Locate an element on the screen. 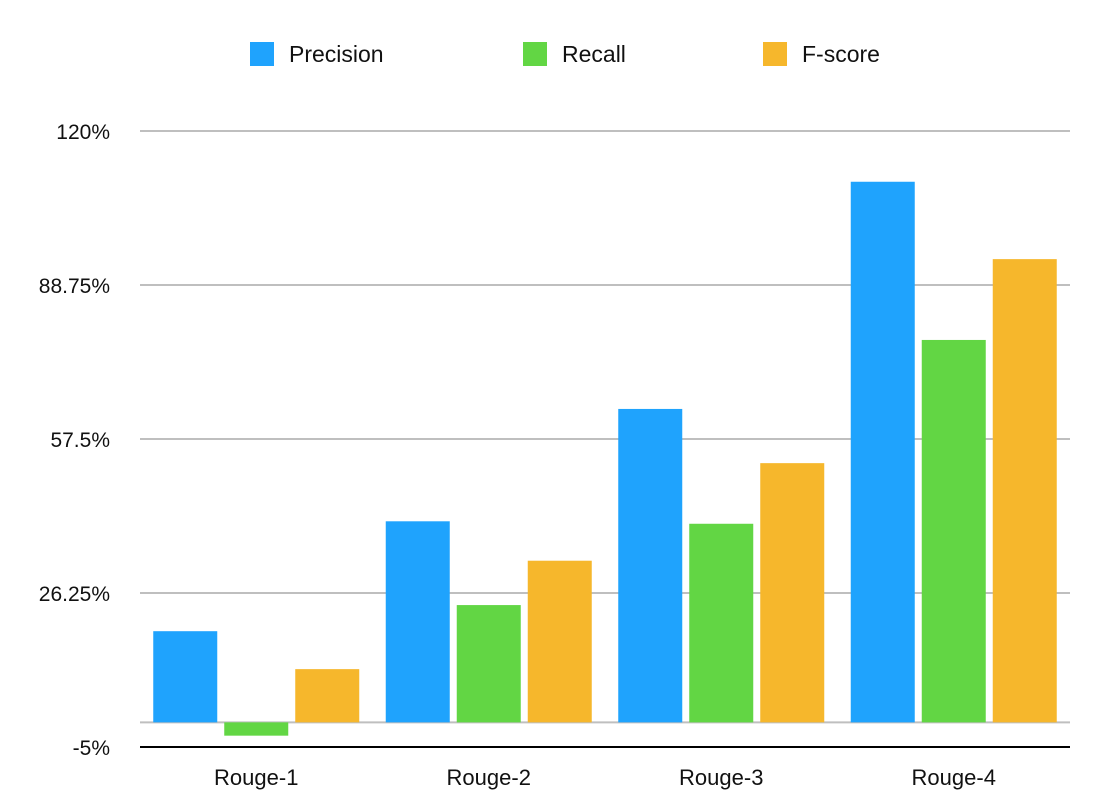 The image size is (1098, 808). x-tick-label: Rouge-1 is located at coordinates (256, 777).